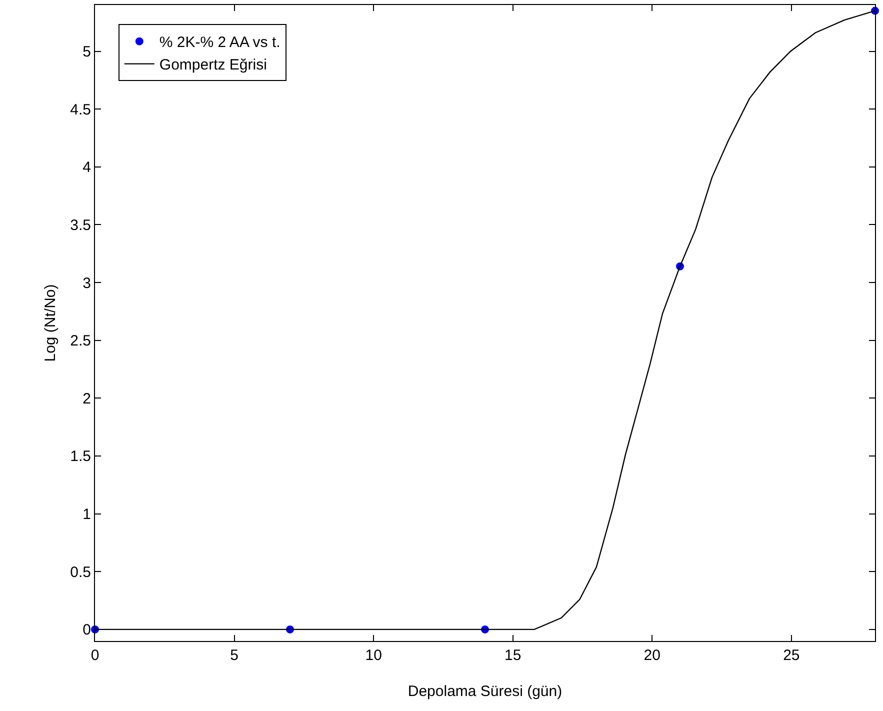  What do you see at coordinates (86, 515) in the screenshot?
I see `y-tick-label: 1` at bounding box center [86, 515].